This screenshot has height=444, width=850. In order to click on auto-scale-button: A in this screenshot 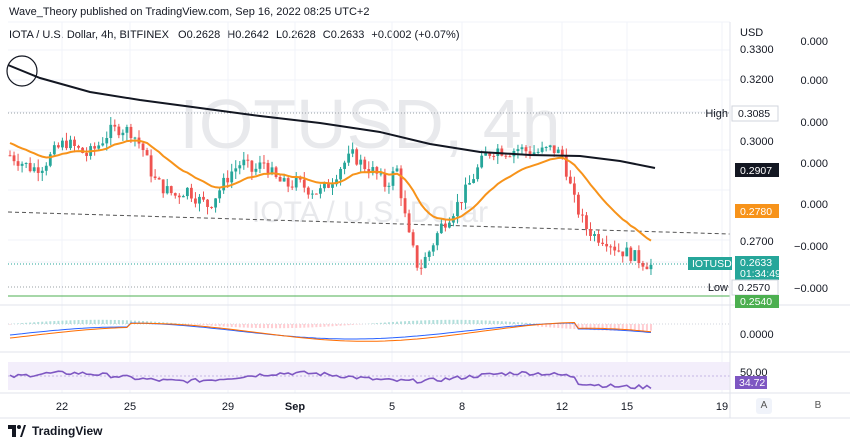, I will do `click(764, 406)`.